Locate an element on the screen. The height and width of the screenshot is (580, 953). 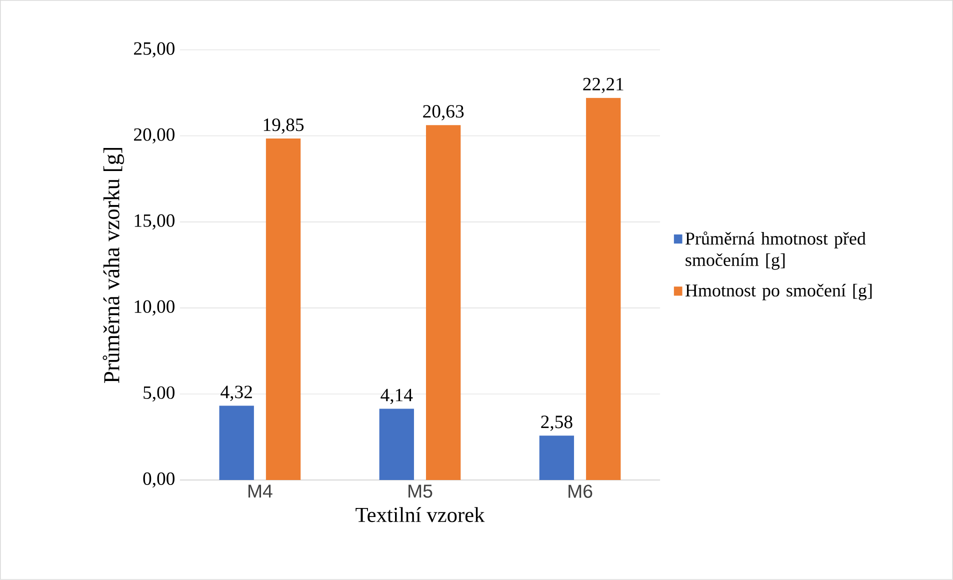
data-label: 4,32 is located at coordinates (236, 393).